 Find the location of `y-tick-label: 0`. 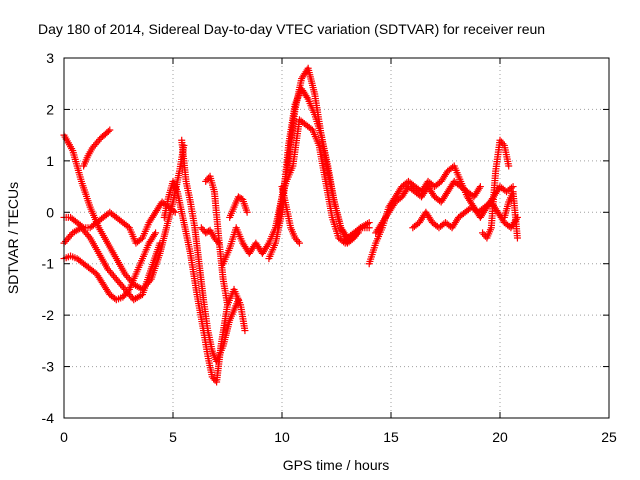

y-tick-label: 0 is located at coordinates (50, 212).